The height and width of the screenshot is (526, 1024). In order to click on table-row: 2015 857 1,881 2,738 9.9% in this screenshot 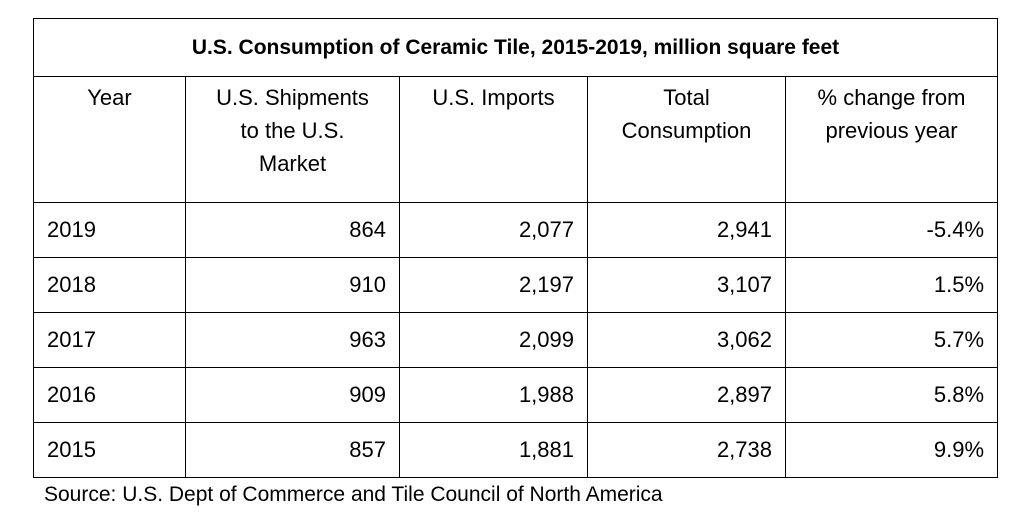, I will do `click(516, 450)`.